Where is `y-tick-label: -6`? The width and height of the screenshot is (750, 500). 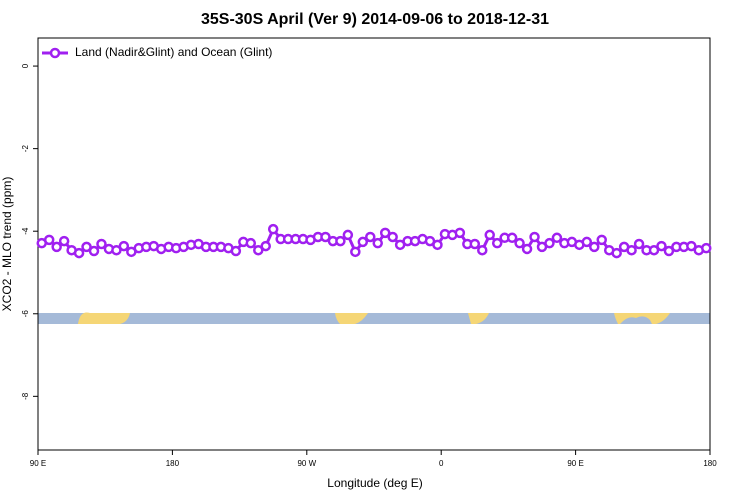 y-tick-label: -6 is located at coordinates (25, 314).